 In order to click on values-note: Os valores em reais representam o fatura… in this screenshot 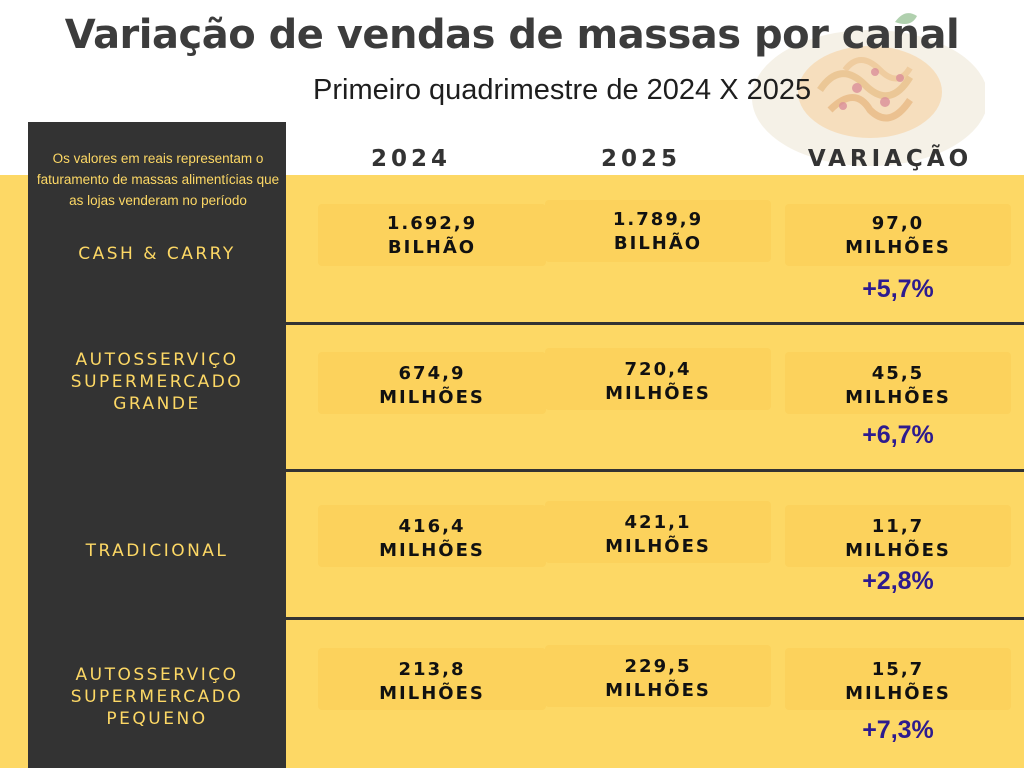, I will do `click(158, 179)`.